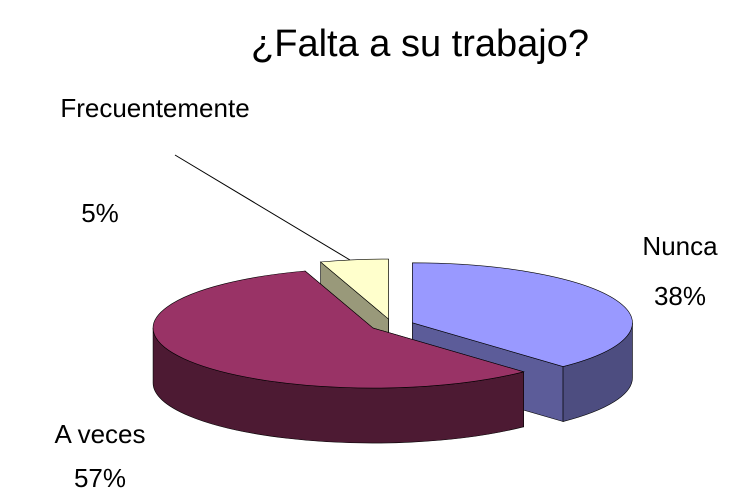 This screenshot has height=495, width=740. What do you see at coordinates (154, 108) in the screenshot?
I see `slice-label: Frecuentemente` at bounding box center [154, 108].